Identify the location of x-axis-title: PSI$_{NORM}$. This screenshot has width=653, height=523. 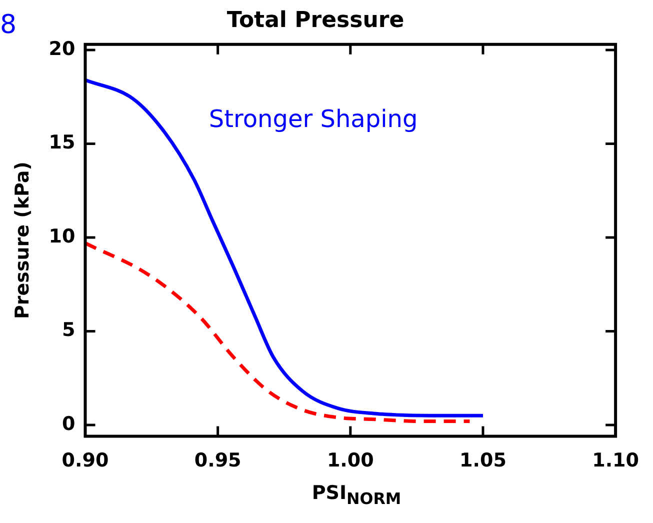
(356, 495).